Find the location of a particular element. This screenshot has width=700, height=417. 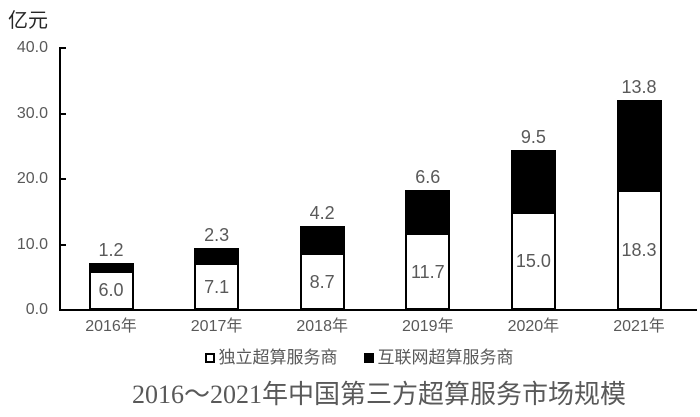

x-axis-category-label: 2019年 is located at coordinates (427, 326).